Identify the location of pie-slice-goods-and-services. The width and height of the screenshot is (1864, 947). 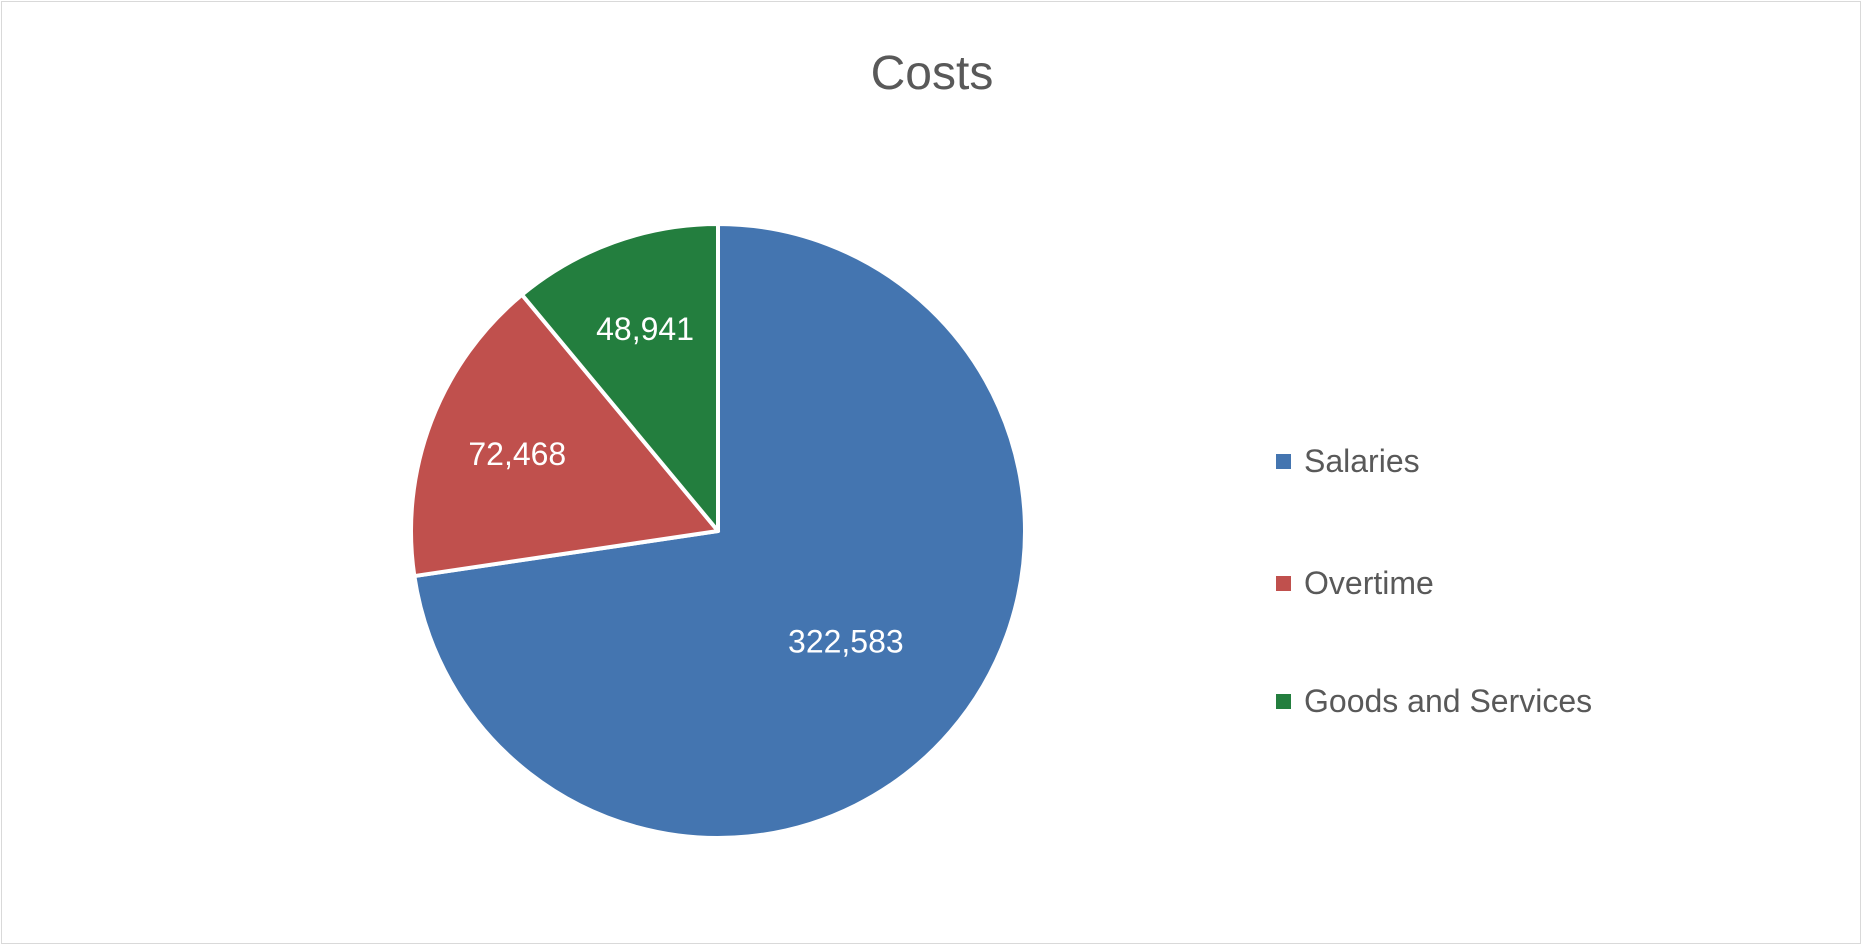
(619, 377).